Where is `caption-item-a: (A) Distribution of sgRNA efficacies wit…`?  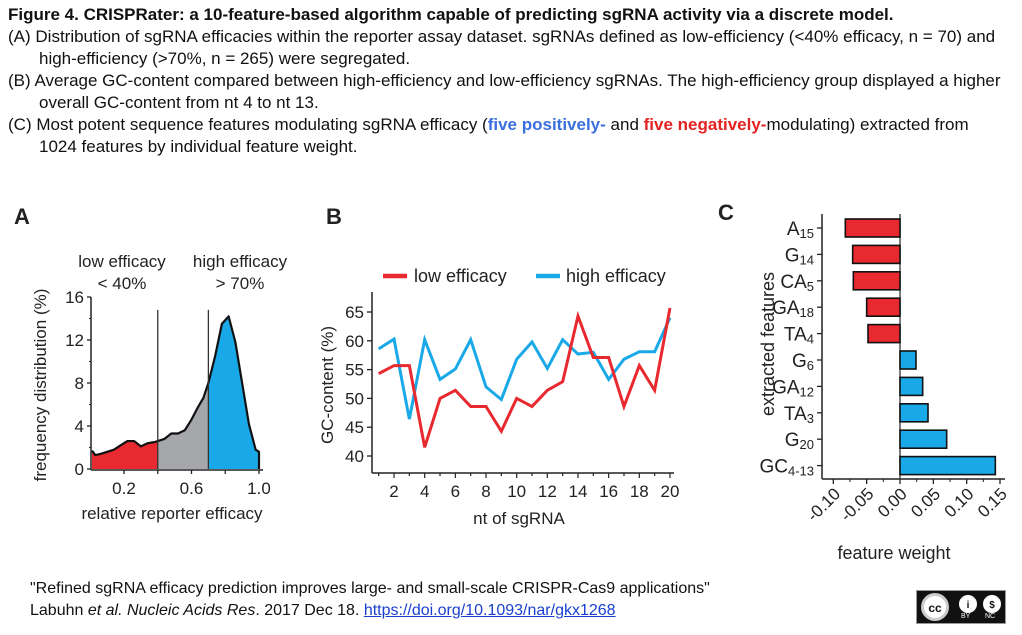
caption-item-a: (A) Distribution of sgRNA efficacies wit… is located at coordinates (502, 47).